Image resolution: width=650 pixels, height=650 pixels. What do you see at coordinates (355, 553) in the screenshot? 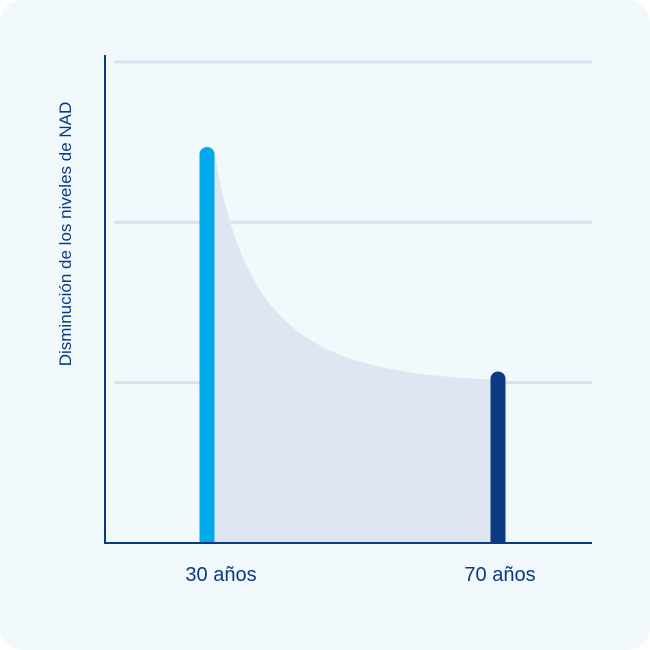
I see `axis-mask` at bounding box center [355, 553].